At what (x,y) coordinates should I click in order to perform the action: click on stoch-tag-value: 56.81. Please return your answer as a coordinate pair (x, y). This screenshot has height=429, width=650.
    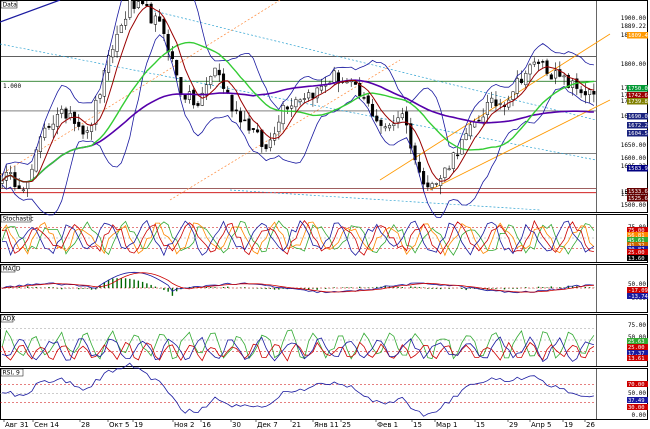
    Looking at the image, I should click on (636, 236).